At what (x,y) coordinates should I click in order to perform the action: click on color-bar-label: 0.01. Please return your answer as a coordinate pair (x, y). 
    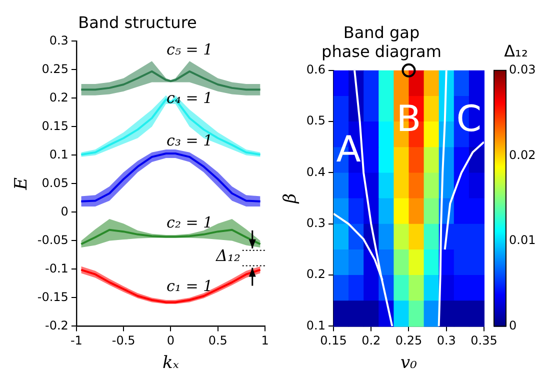
    Looking at the image, I should click on (522, 240).